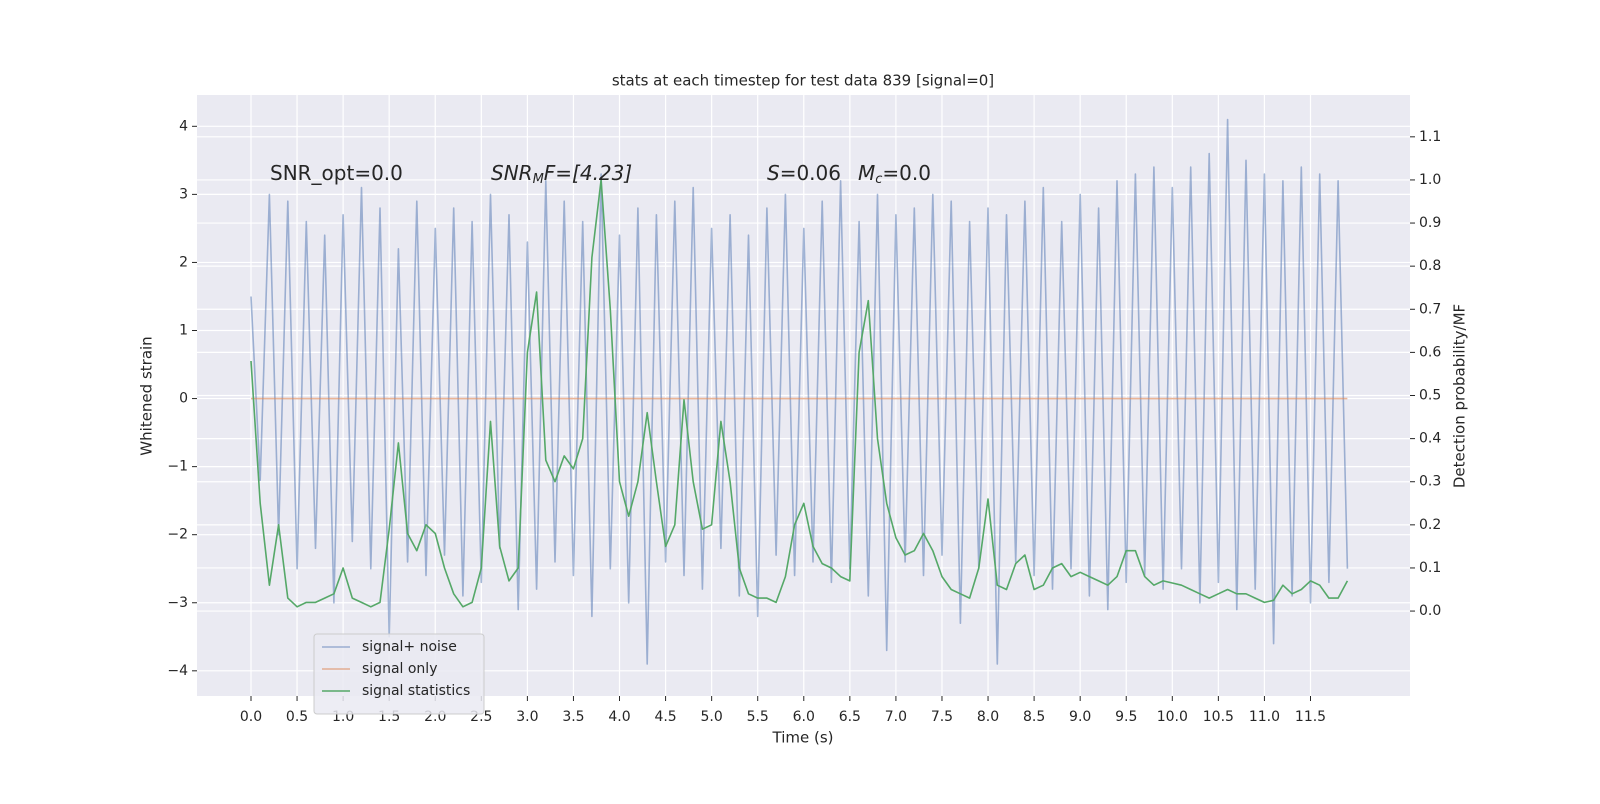  Describe the element at coordinates (183, 126) in the screenshot. I see `y-tick-label: 4` at that location.